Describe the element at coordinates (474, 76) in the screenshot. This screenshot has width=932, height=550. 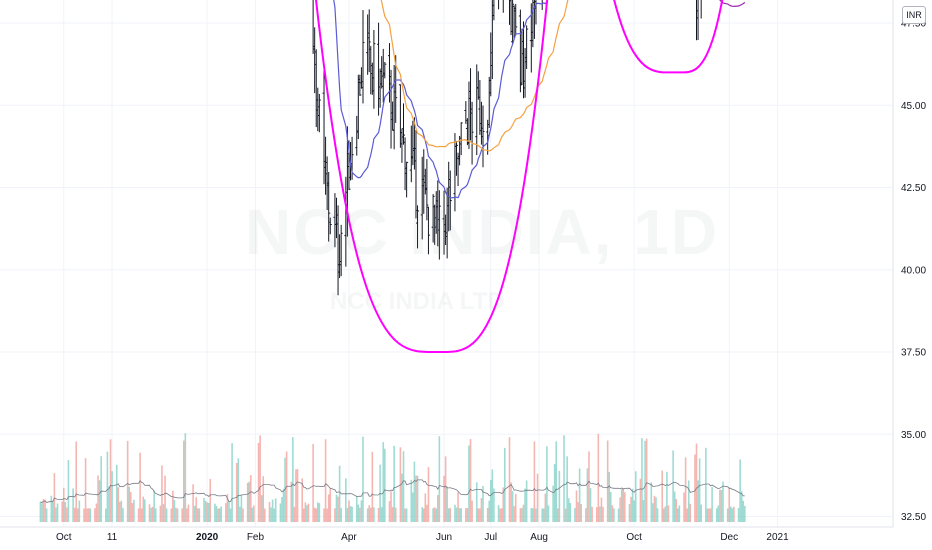
I see `moving-average-line` at that location.